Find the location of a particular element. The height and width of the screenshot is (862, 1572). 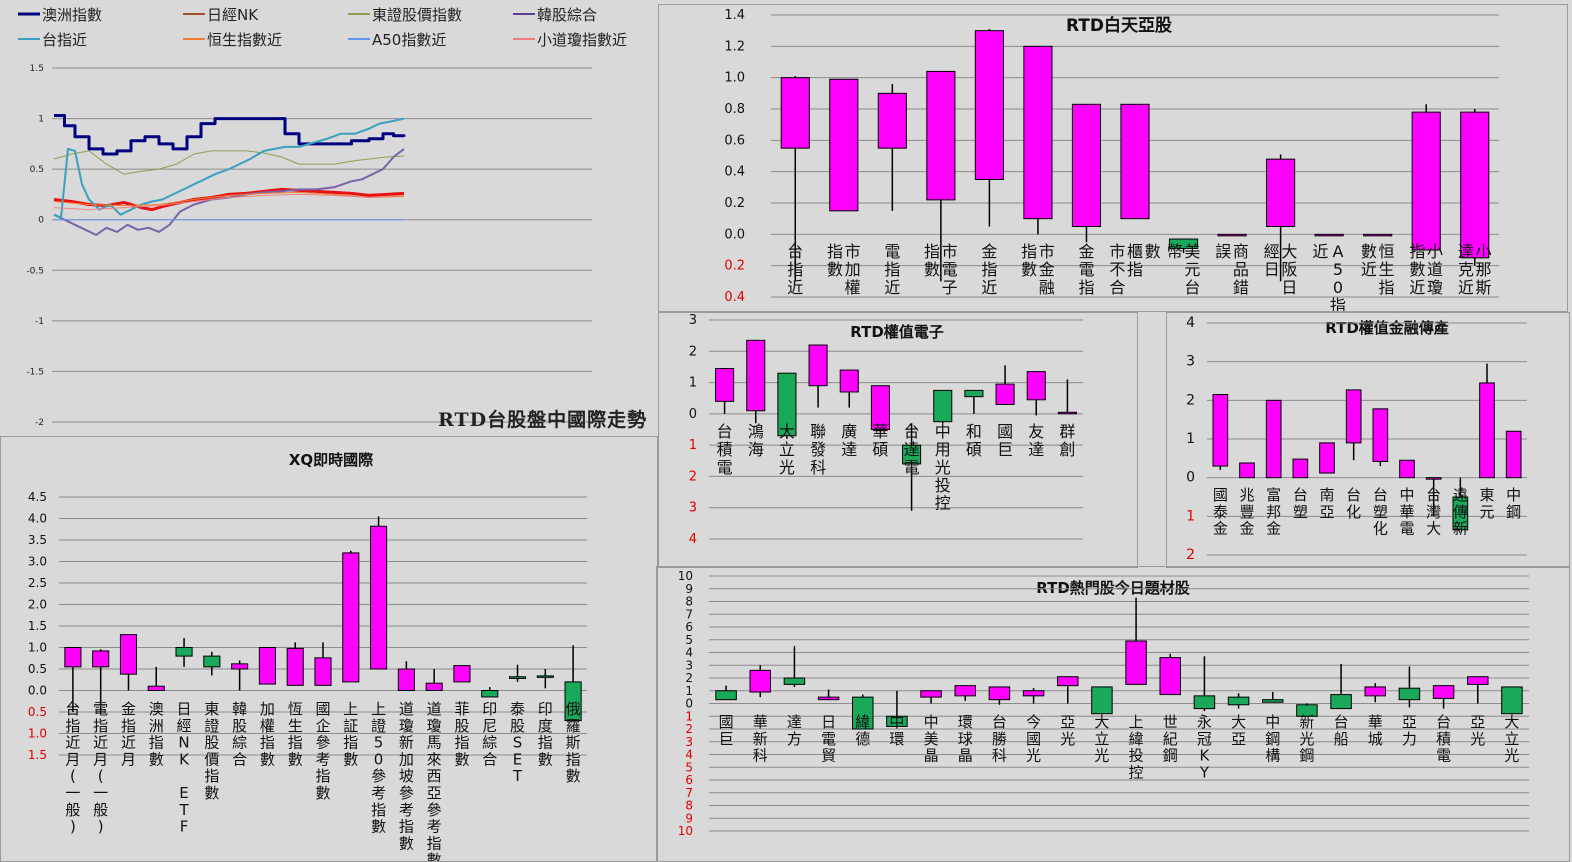

category-char: 考 is located at coordinates (434, 827).